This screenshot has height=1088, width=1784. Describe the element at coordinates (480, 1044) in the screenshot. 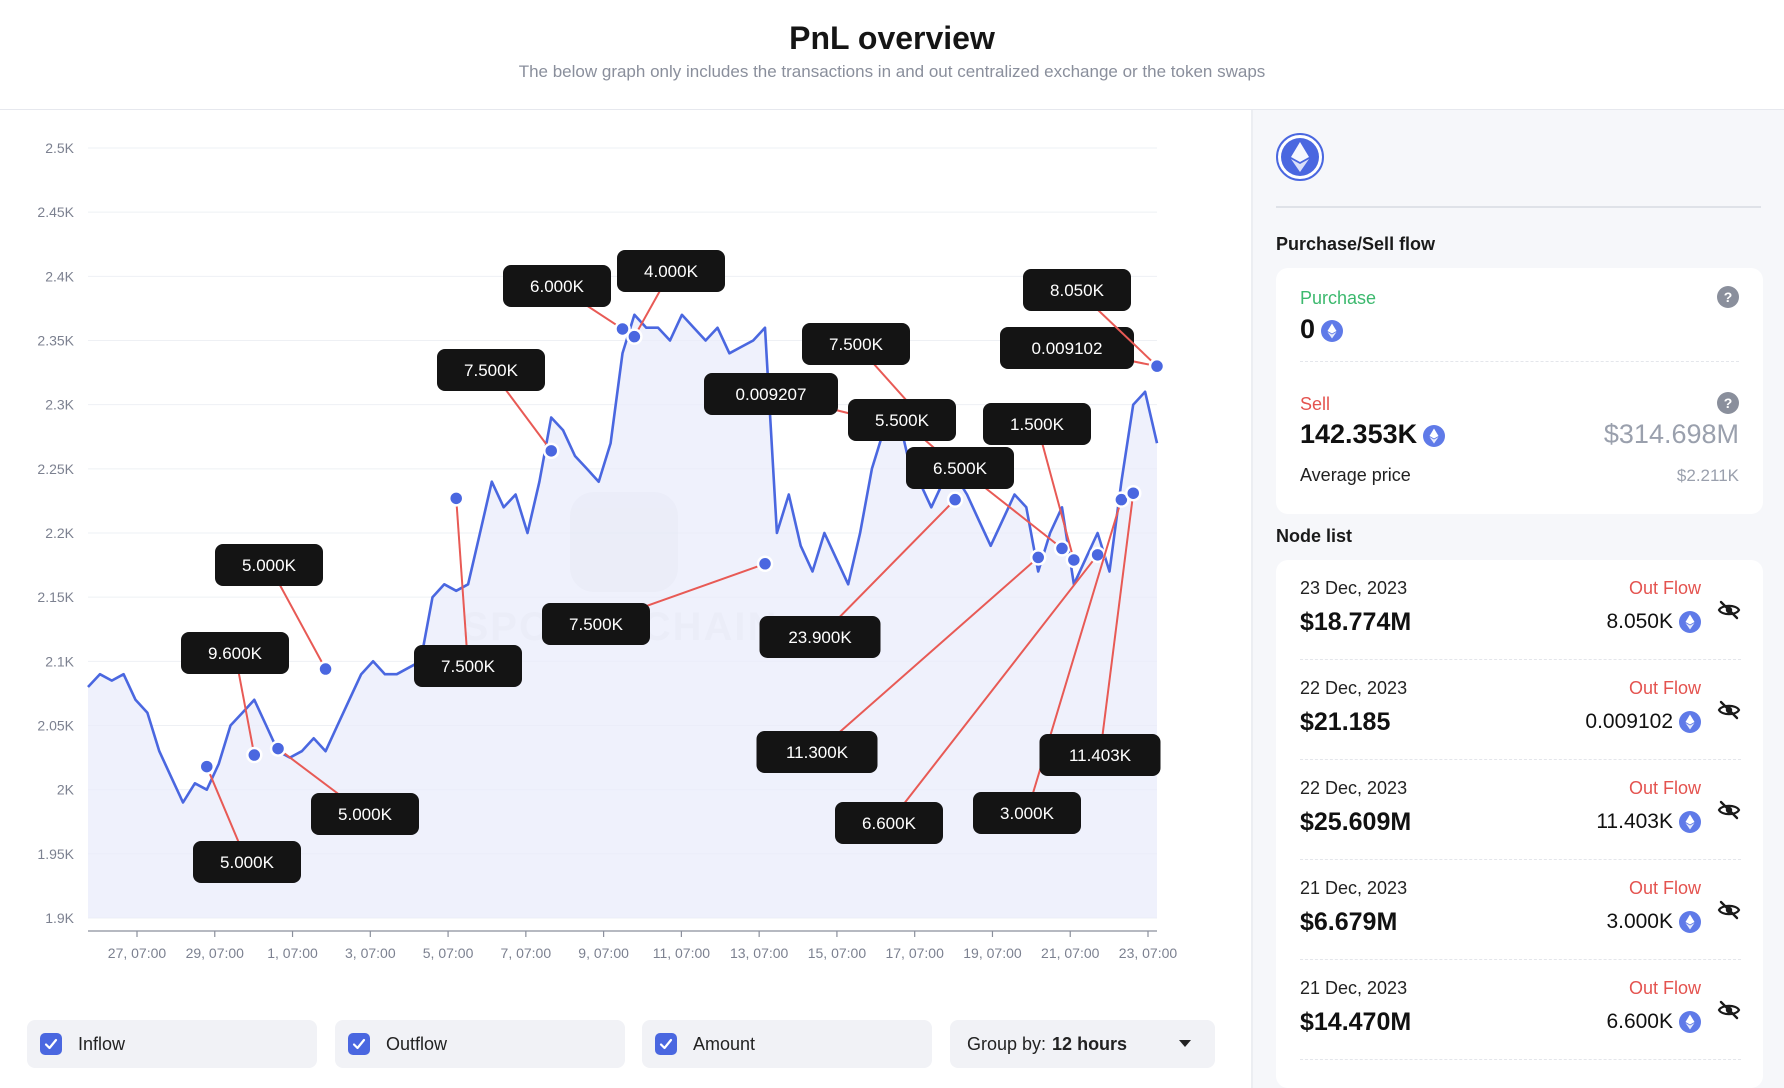

I see `outflow-toggle: Outflow` at that location.